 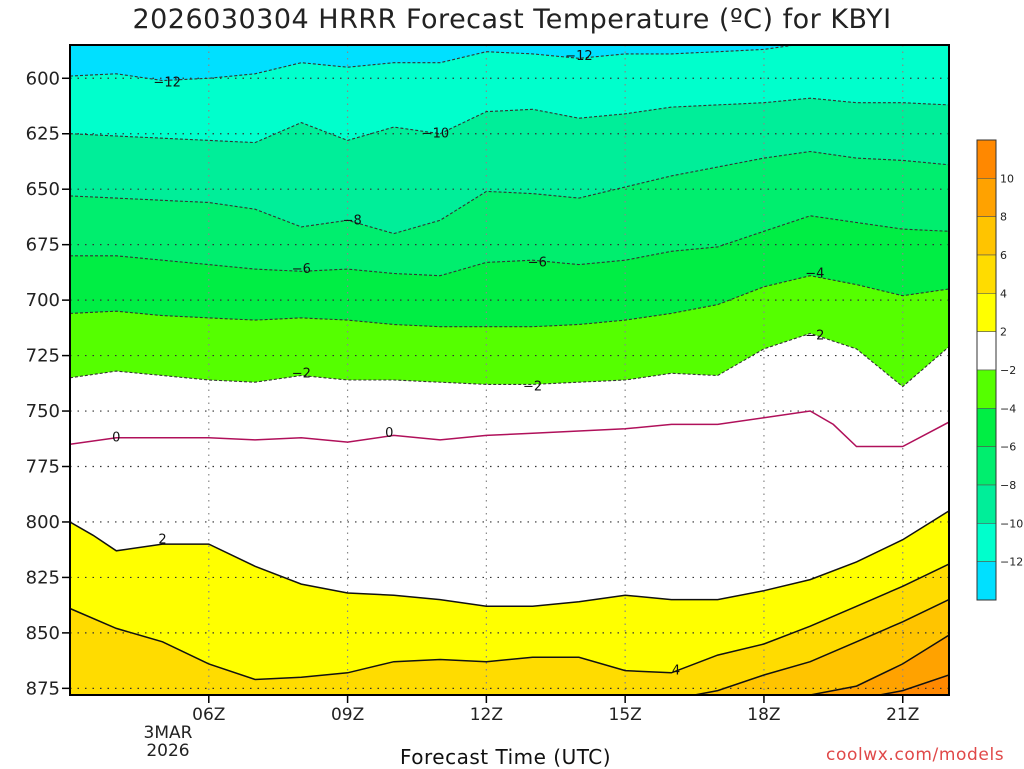 What do you see at coordinates (625, 715) in the screenshot?
I see `x-tick-label: 15Z` at bounding box center [625, 715].